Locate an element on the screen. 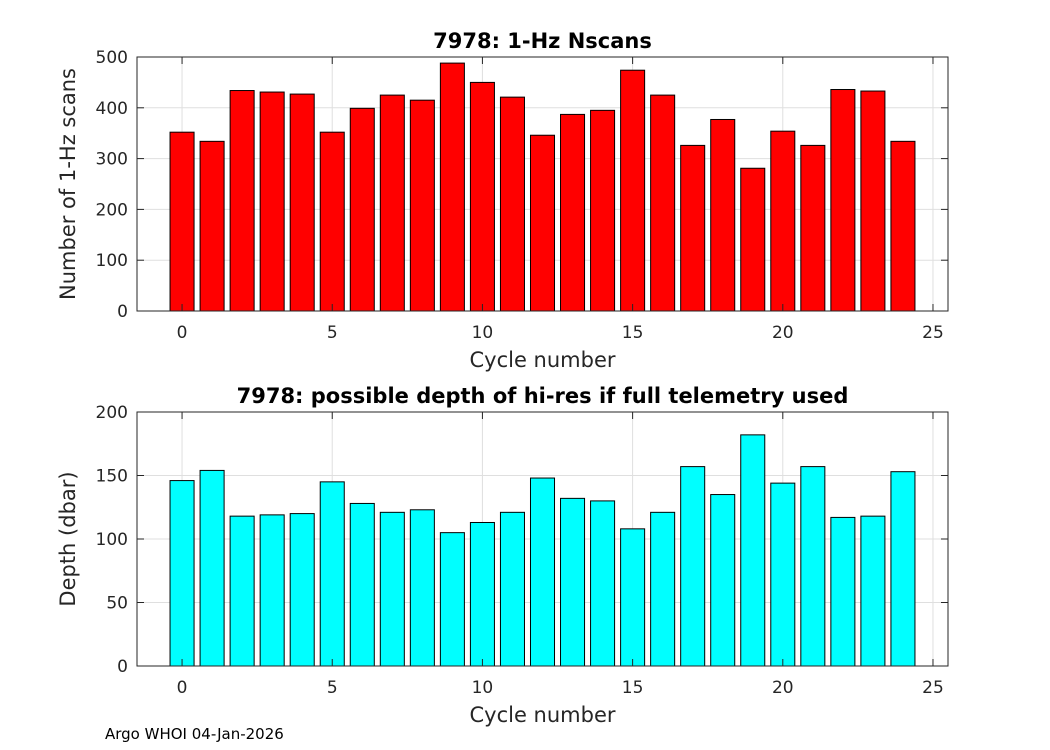 The height and width of the screenshot is (750, 1050). y-tick-label: 400 is located at coordinates (112, 109).